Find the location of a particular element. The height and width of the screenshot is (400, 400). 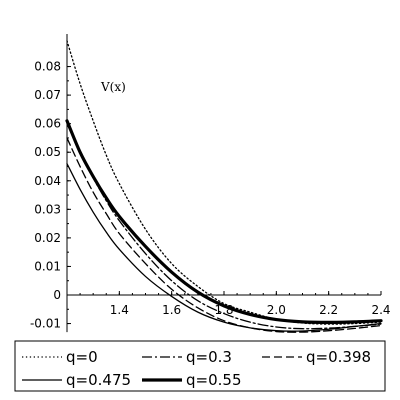

legend-label-4: q=0.55 is located at coordinates (214, 380).